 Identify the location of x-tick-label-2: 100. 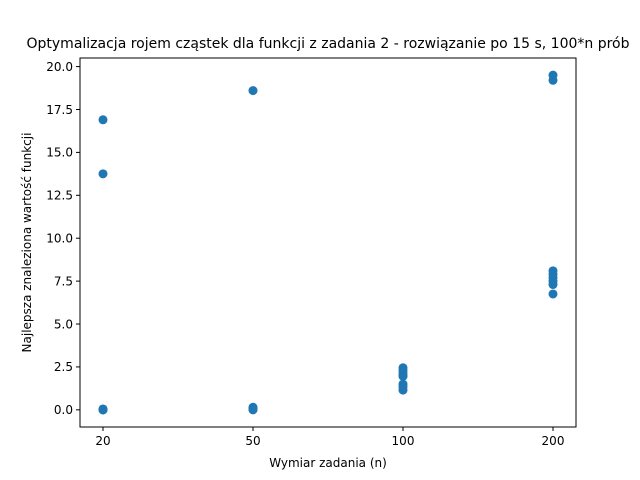
(403, 441).